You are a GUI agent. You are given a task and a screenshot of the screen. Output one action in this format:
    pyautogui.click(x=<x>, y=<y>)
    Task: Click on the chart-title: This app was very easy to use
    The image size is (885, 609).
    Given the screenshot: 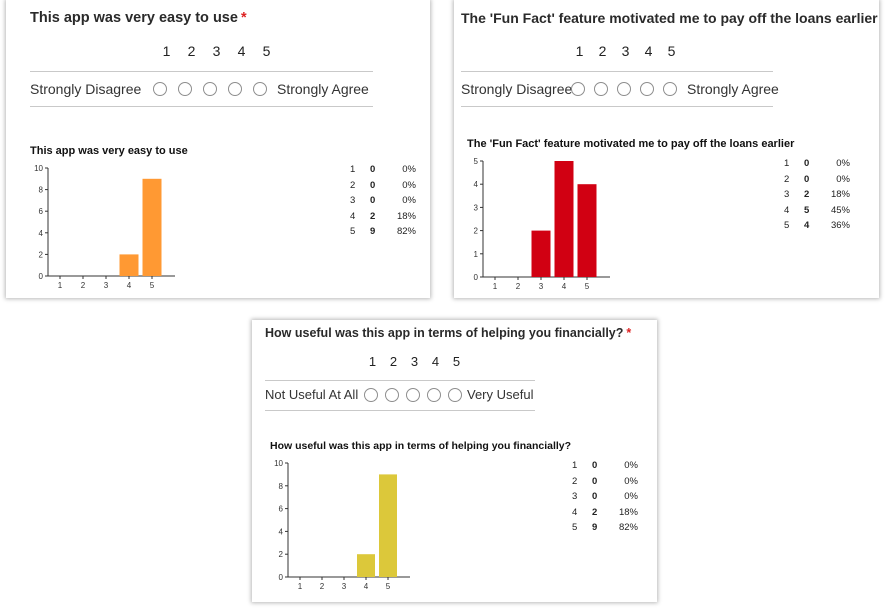 What is the action you would take?
    pyautogui.click(x=109, y=151)
    